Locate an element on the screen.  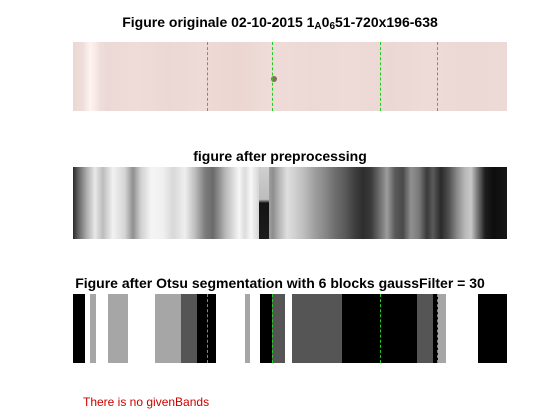
paper-crease is located at coordinates (92, 76).